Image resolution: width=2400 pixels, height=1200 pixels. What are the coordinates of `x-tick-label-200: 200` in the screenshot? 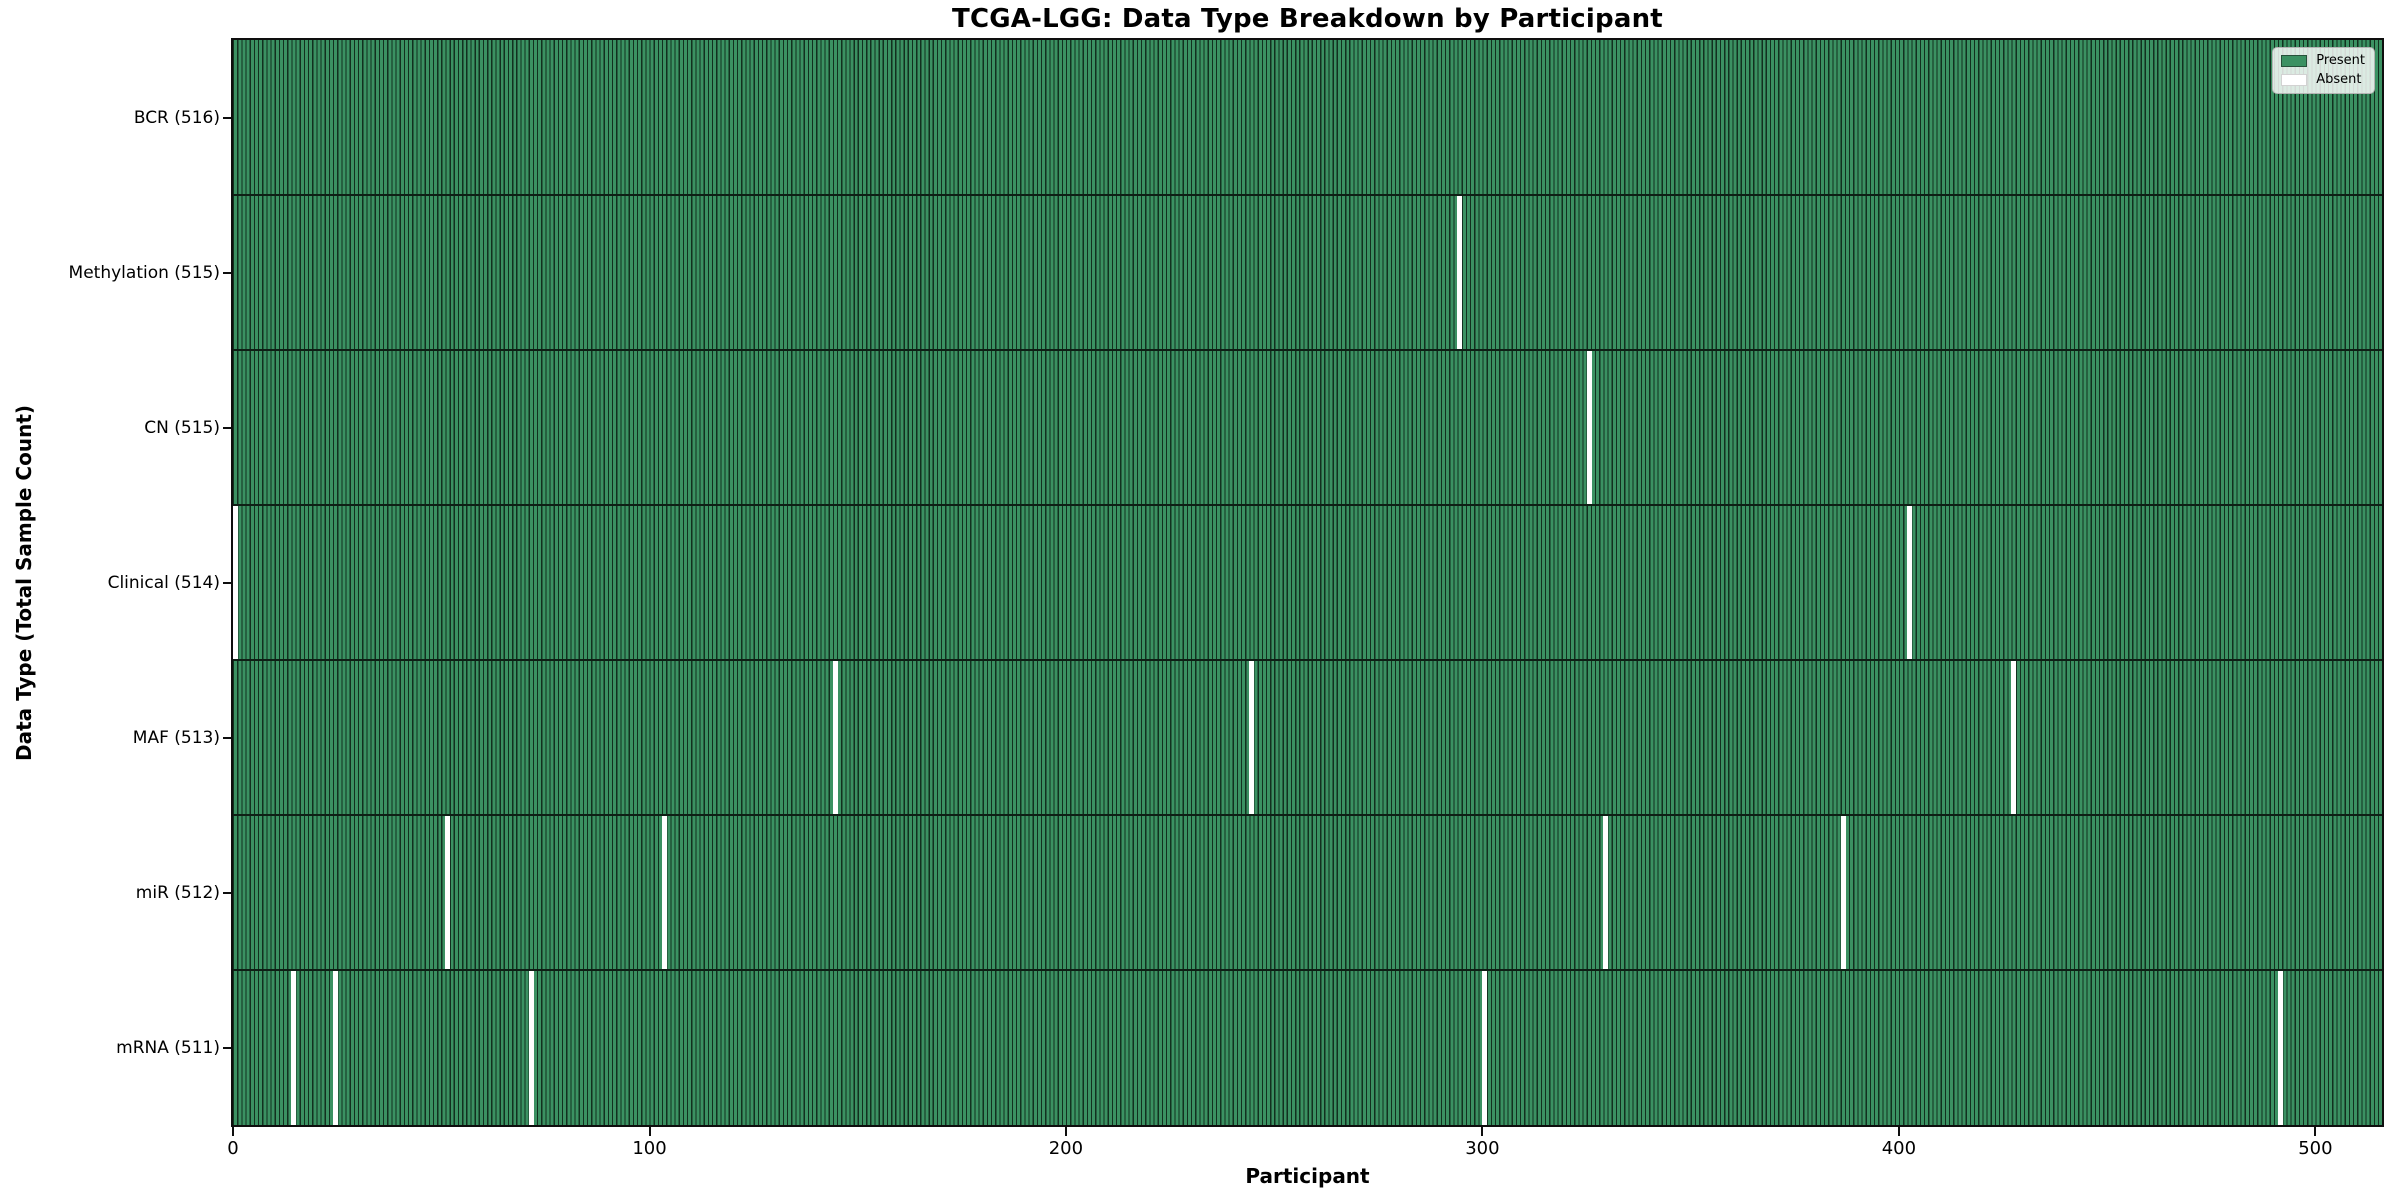 It's located at (1066, 1148).